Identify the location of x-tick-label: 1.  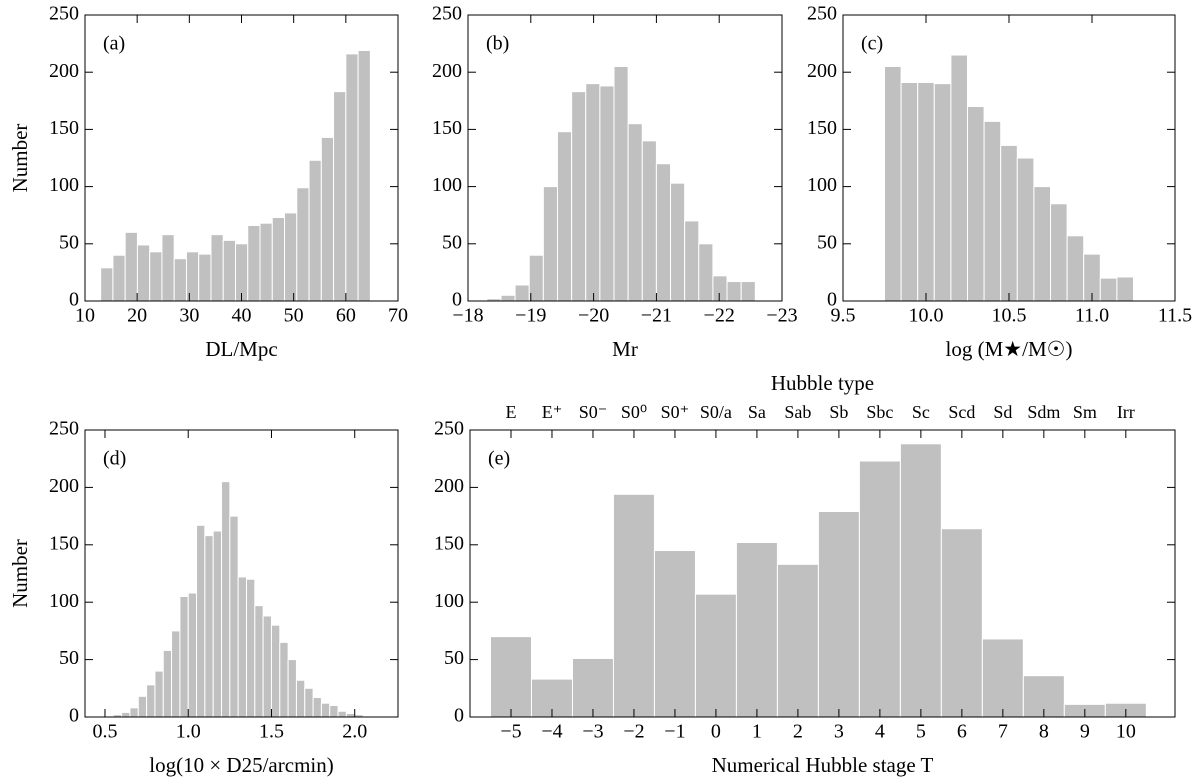
(757, 732).